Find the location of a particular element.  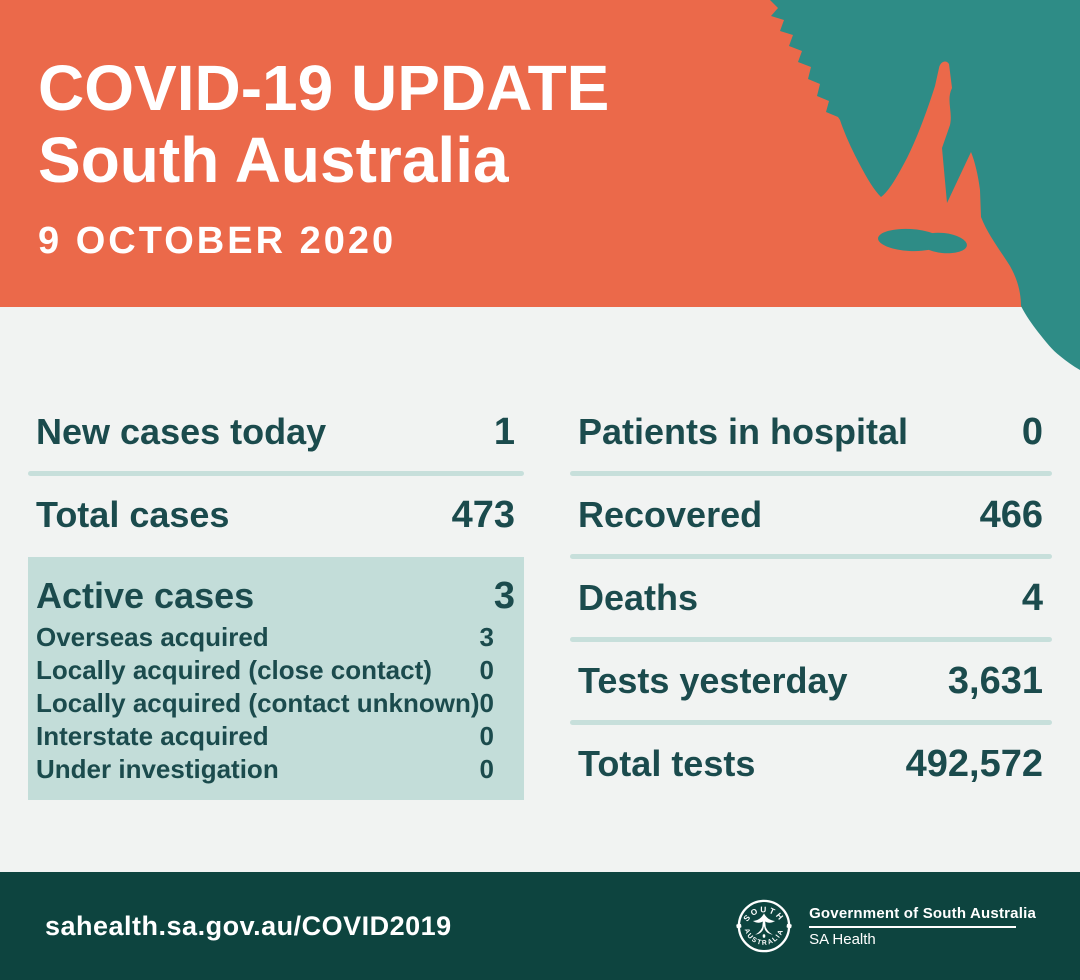

stat-row-tests-yesterday: Tests yesterday 3,631 is located at coordinates (811, 681).